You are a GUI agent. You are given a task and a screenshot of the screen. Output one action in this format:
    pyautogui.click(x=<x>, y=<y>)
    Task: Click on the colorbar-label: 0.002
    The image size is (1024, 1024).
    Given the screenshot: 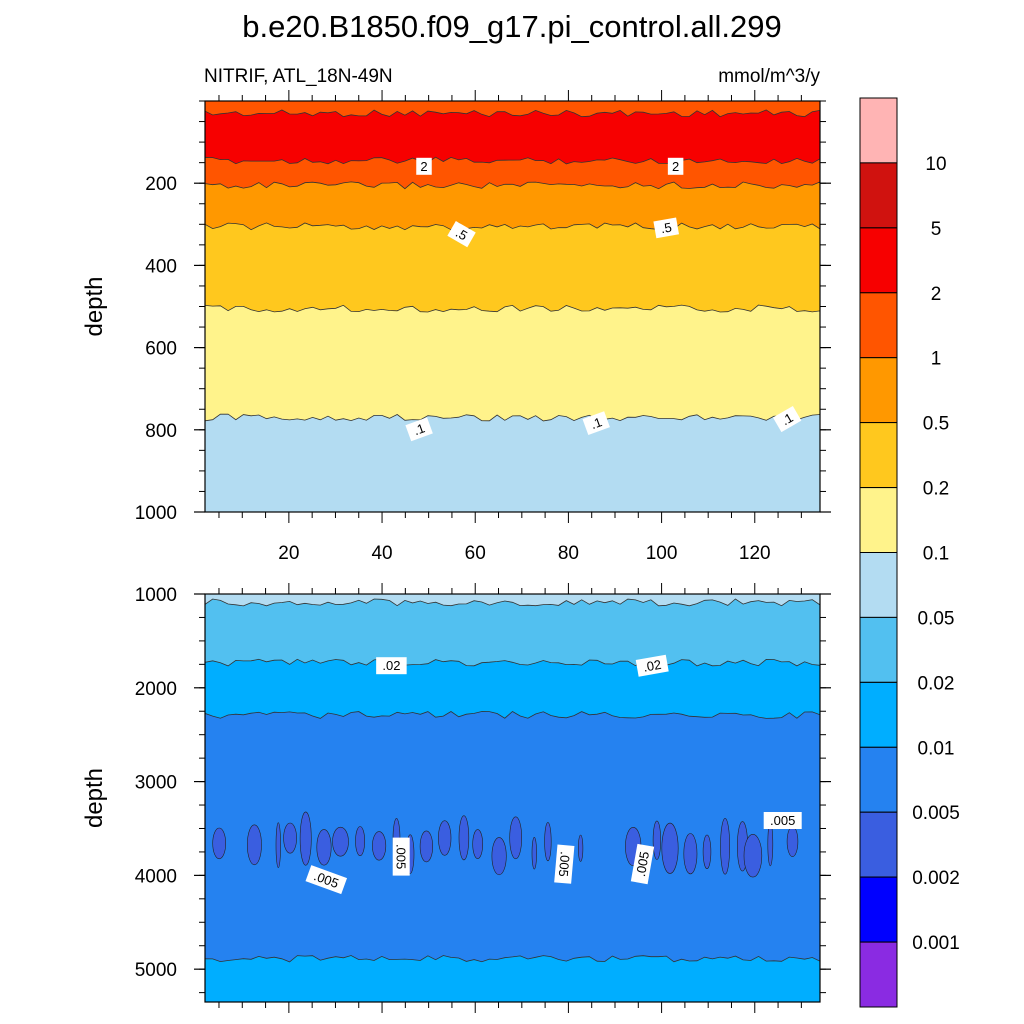 What is the action you would take?
    pyautogui.click(x=936, y=878)
    